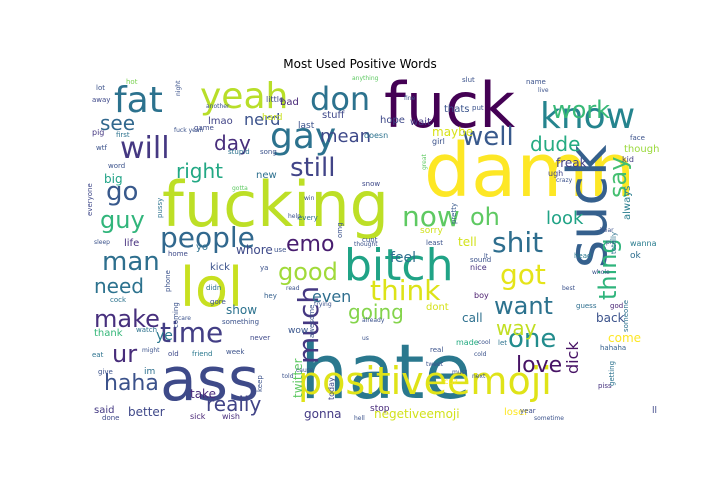 Image resolution: width=720 pixels, height=504 pixels. I want to click on word-doesn: doesn, so click(376, 135).